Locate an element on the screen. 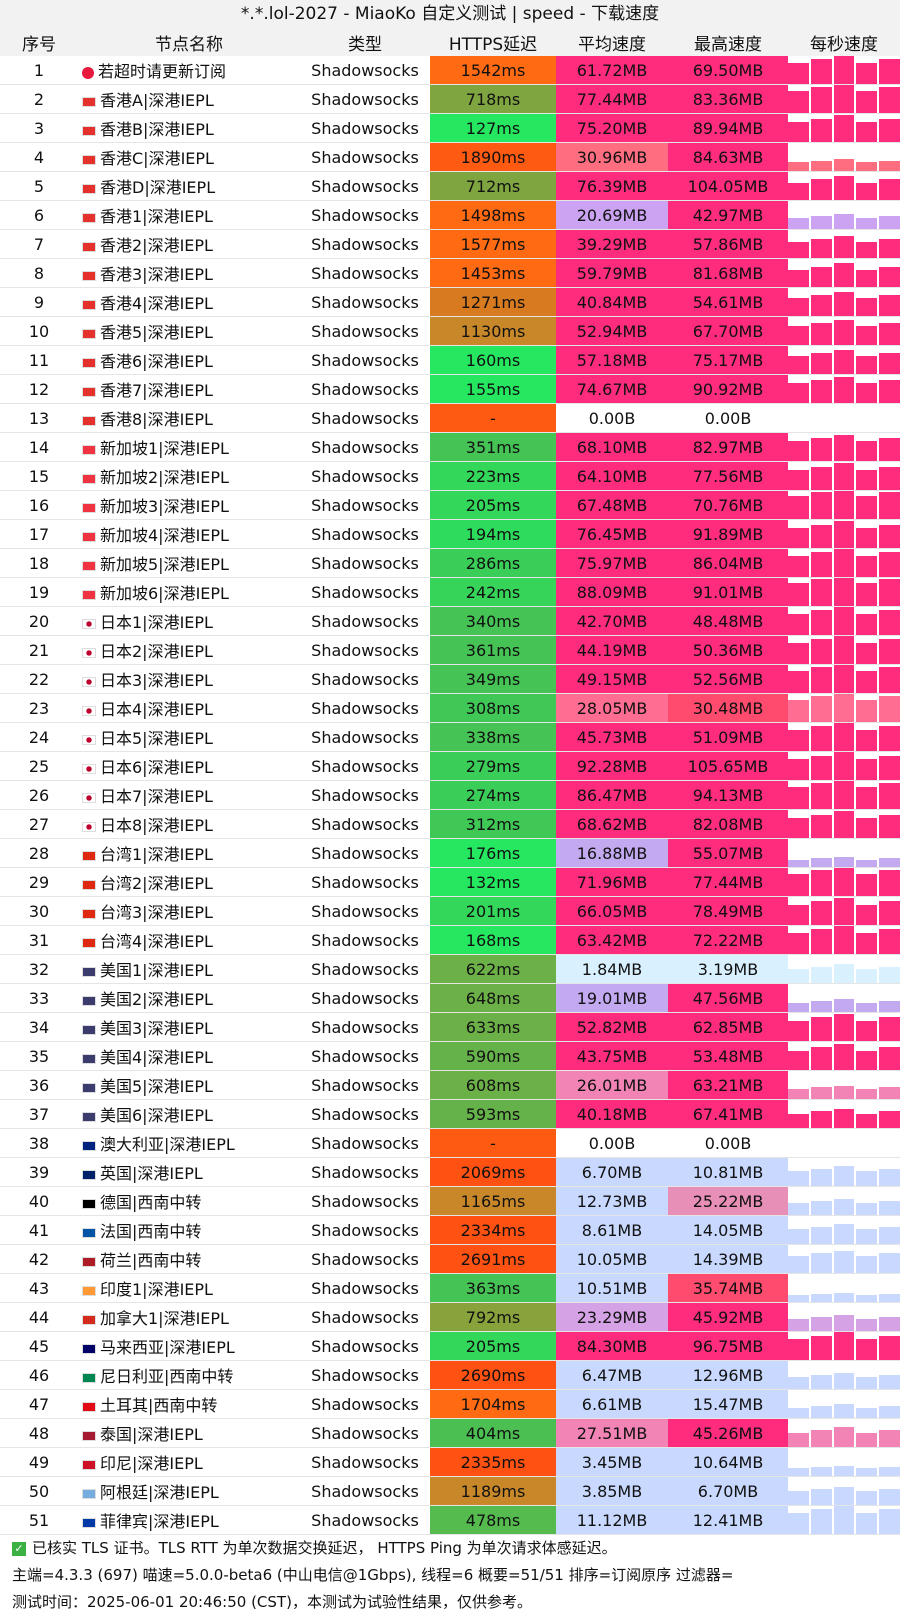 The width and height of the screenshot is (900, 1616). cell-latency: 340ms is located at coordinates (493, 621).